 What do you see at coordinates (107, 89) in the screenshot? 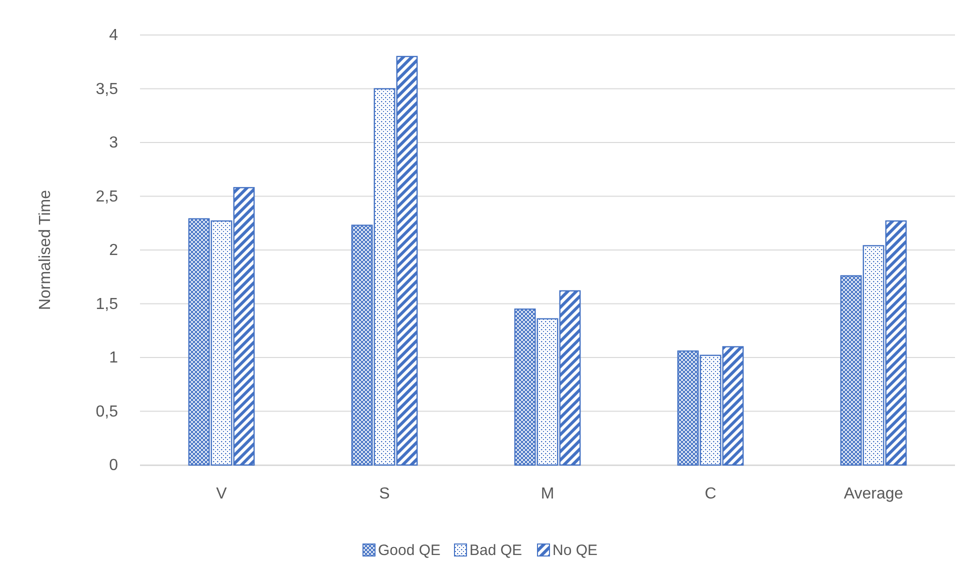
I see `y-tick-label: 3,5` at bounding box center [107, 89].